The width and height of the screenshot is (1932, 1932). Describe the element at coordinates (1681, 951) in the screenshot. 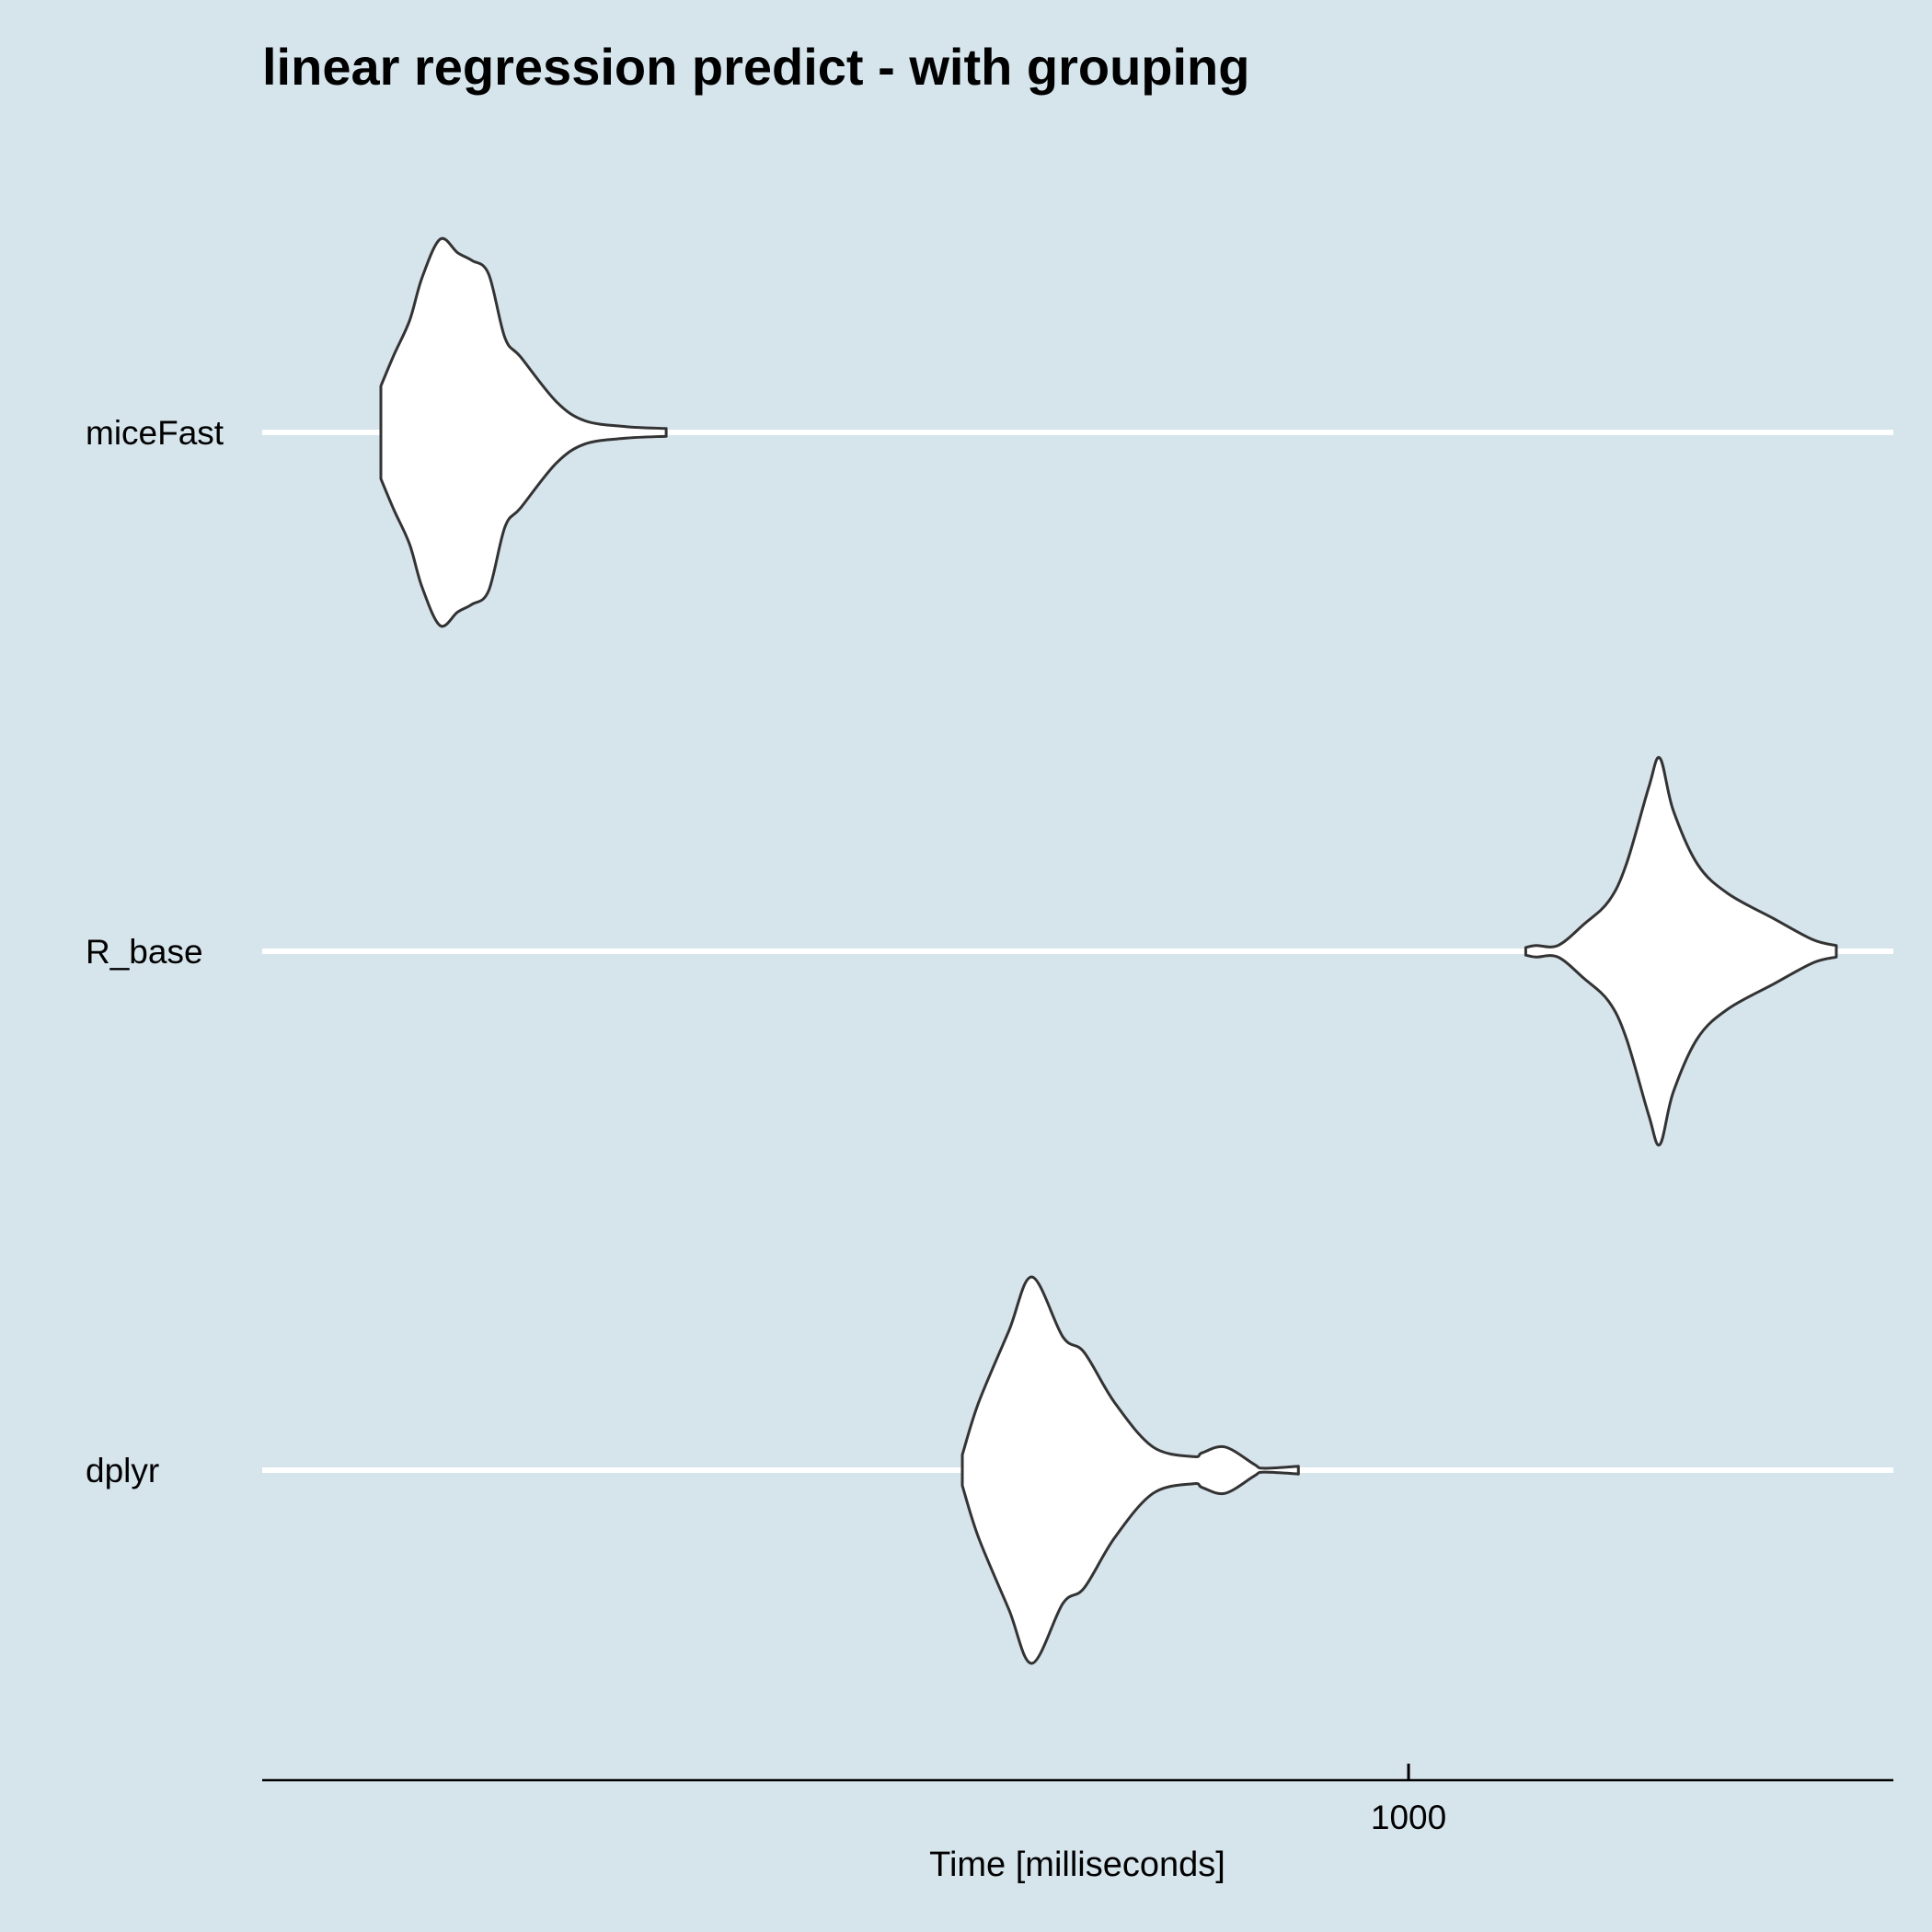

I see `violin-R_base` at that location.